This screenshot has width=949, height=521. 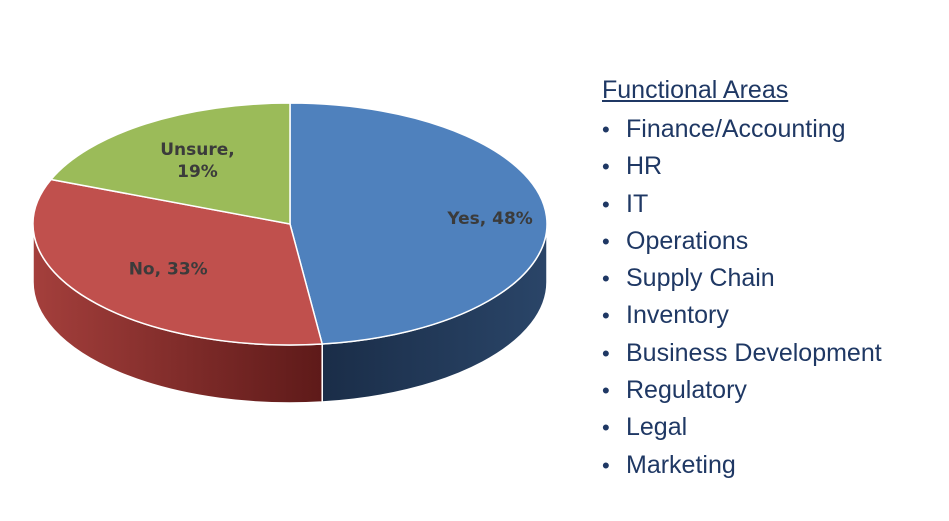 I want to click on list-item: • Regulatory, so click(x=772, y=390).